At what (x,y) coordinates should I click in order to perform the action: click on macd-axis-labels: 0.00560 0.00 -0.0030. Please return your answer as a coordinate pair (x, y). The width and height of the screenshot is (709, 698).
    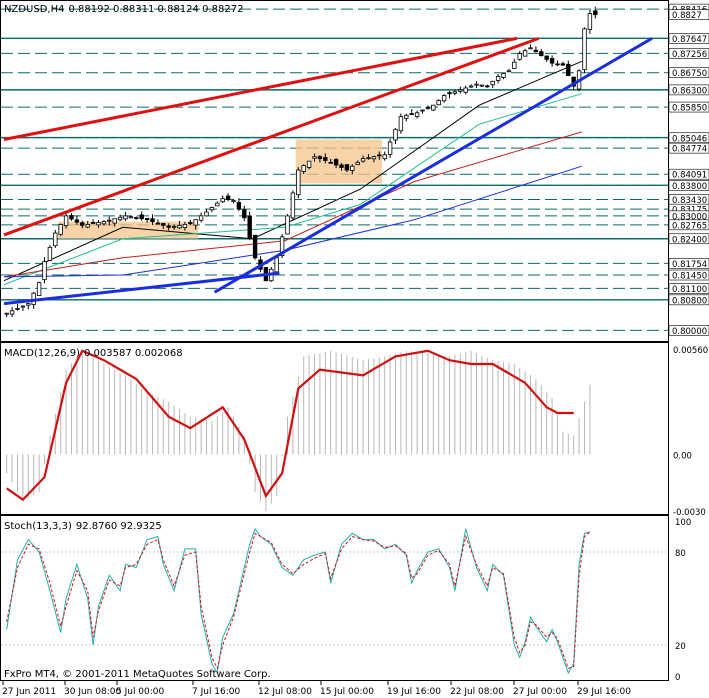
    Looking at the image, I should click on (690, 432).